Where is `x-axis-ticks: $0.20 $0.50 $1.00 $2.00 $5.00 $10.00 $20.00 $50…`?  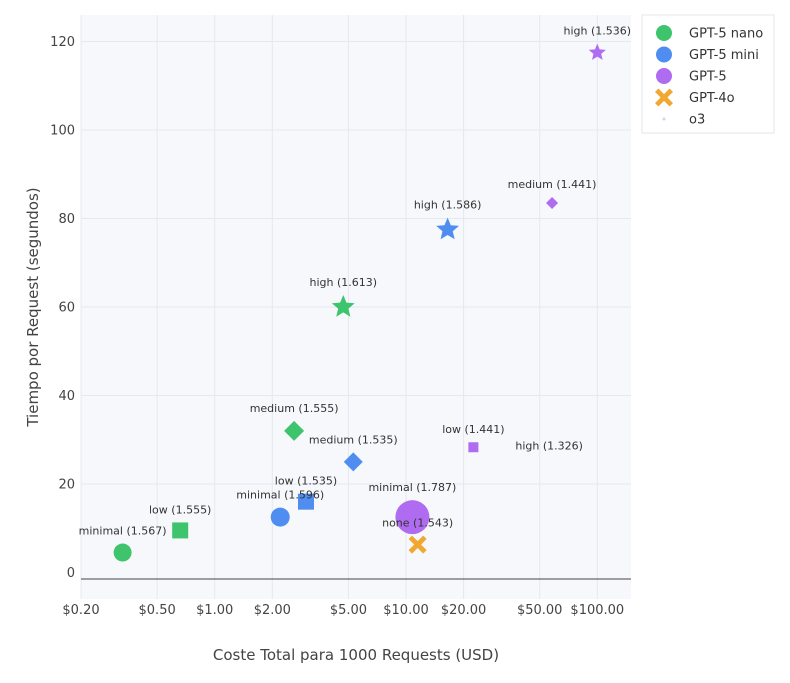 x-axis-ticks: $0.20 $0.50 $1.00 $2.00 $5.00 $10.00 $20.00 $50… is located at coordinates (343, 610).